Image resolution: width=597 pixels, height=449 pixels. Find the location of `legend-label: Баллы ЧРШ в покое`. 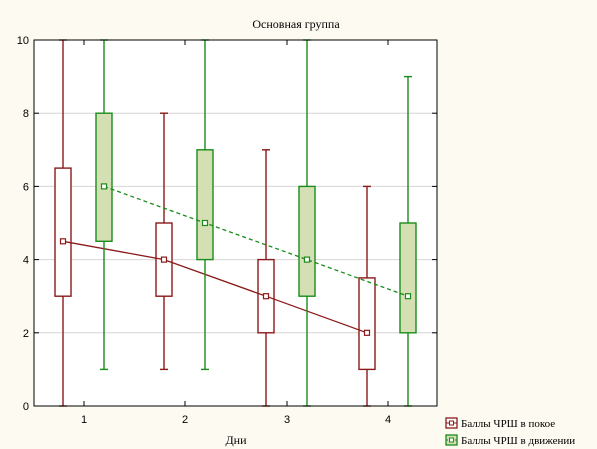

legend-label: Баллы ЧРШ в покое is located at coordinates (508, 424).